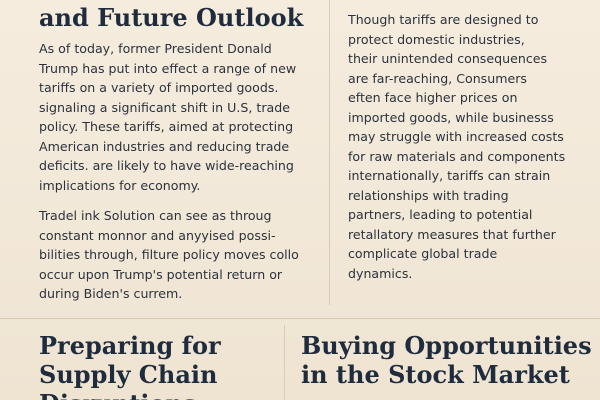  What do you see at coordinates (155, 215) in the screenshot?
I see `text-line: Tradel ink Solution can see as throug` at bounding box center [155, 215].